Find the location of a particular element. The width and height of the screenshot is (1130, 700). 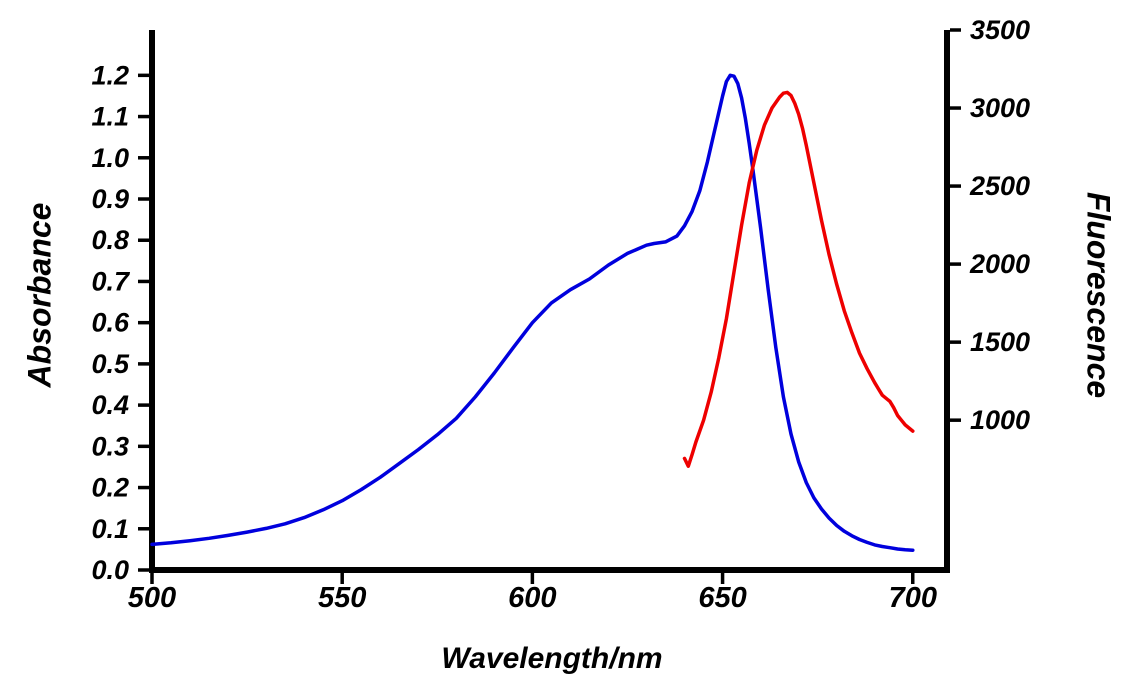

left-axis-tick-label: 1.1 is located at coordinates (110, 117).